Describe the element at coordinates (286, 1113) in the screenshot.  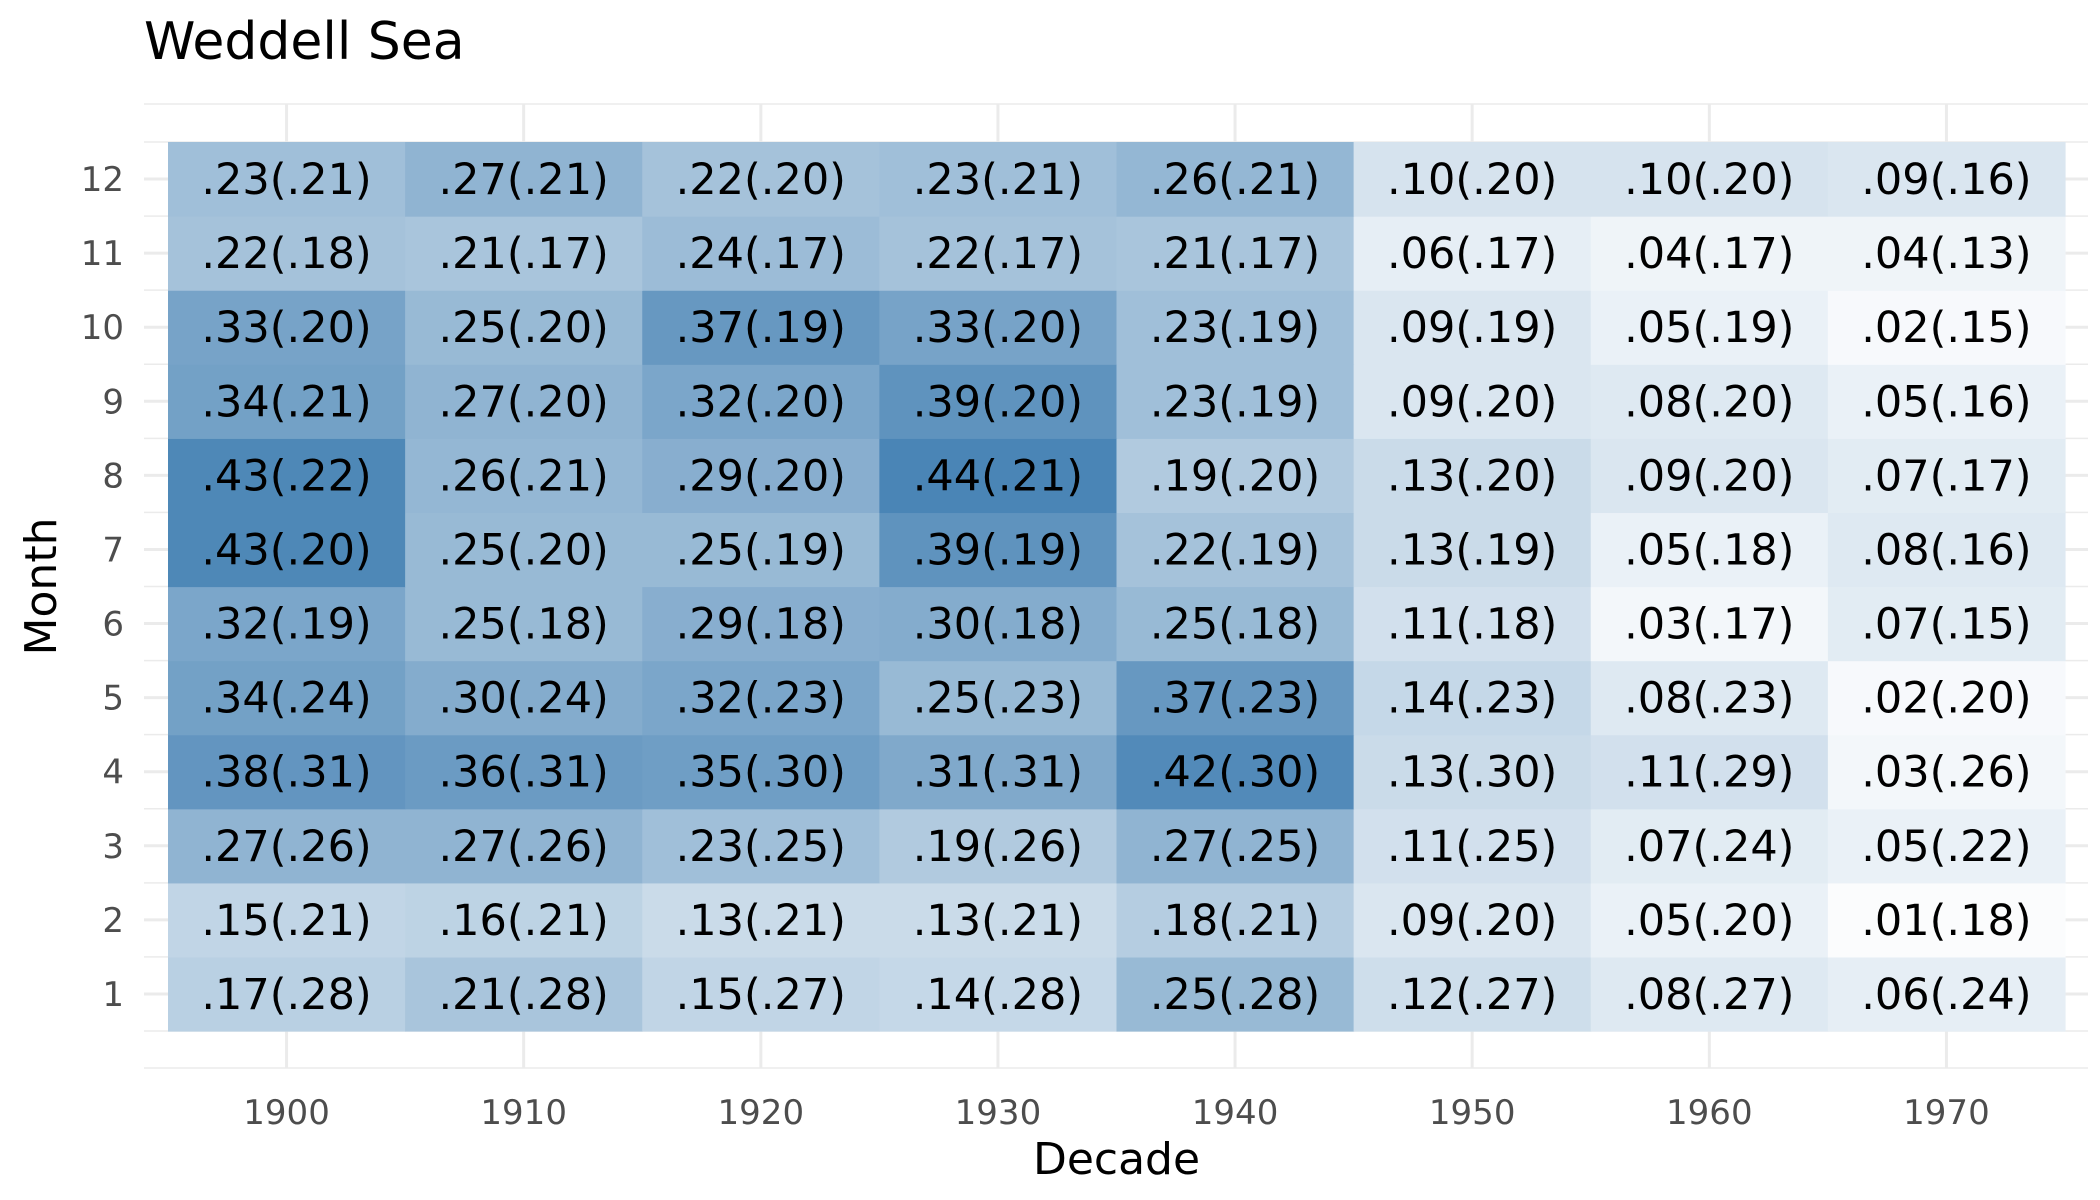
I see `x-tick-label: 1900` at that location.